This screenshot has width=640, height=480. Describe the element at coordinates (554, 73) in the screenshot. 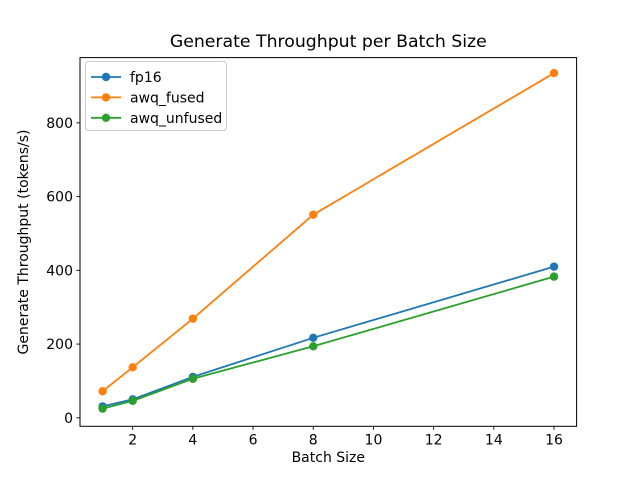

I see `data-point-awq_fused-bs16` at that location.